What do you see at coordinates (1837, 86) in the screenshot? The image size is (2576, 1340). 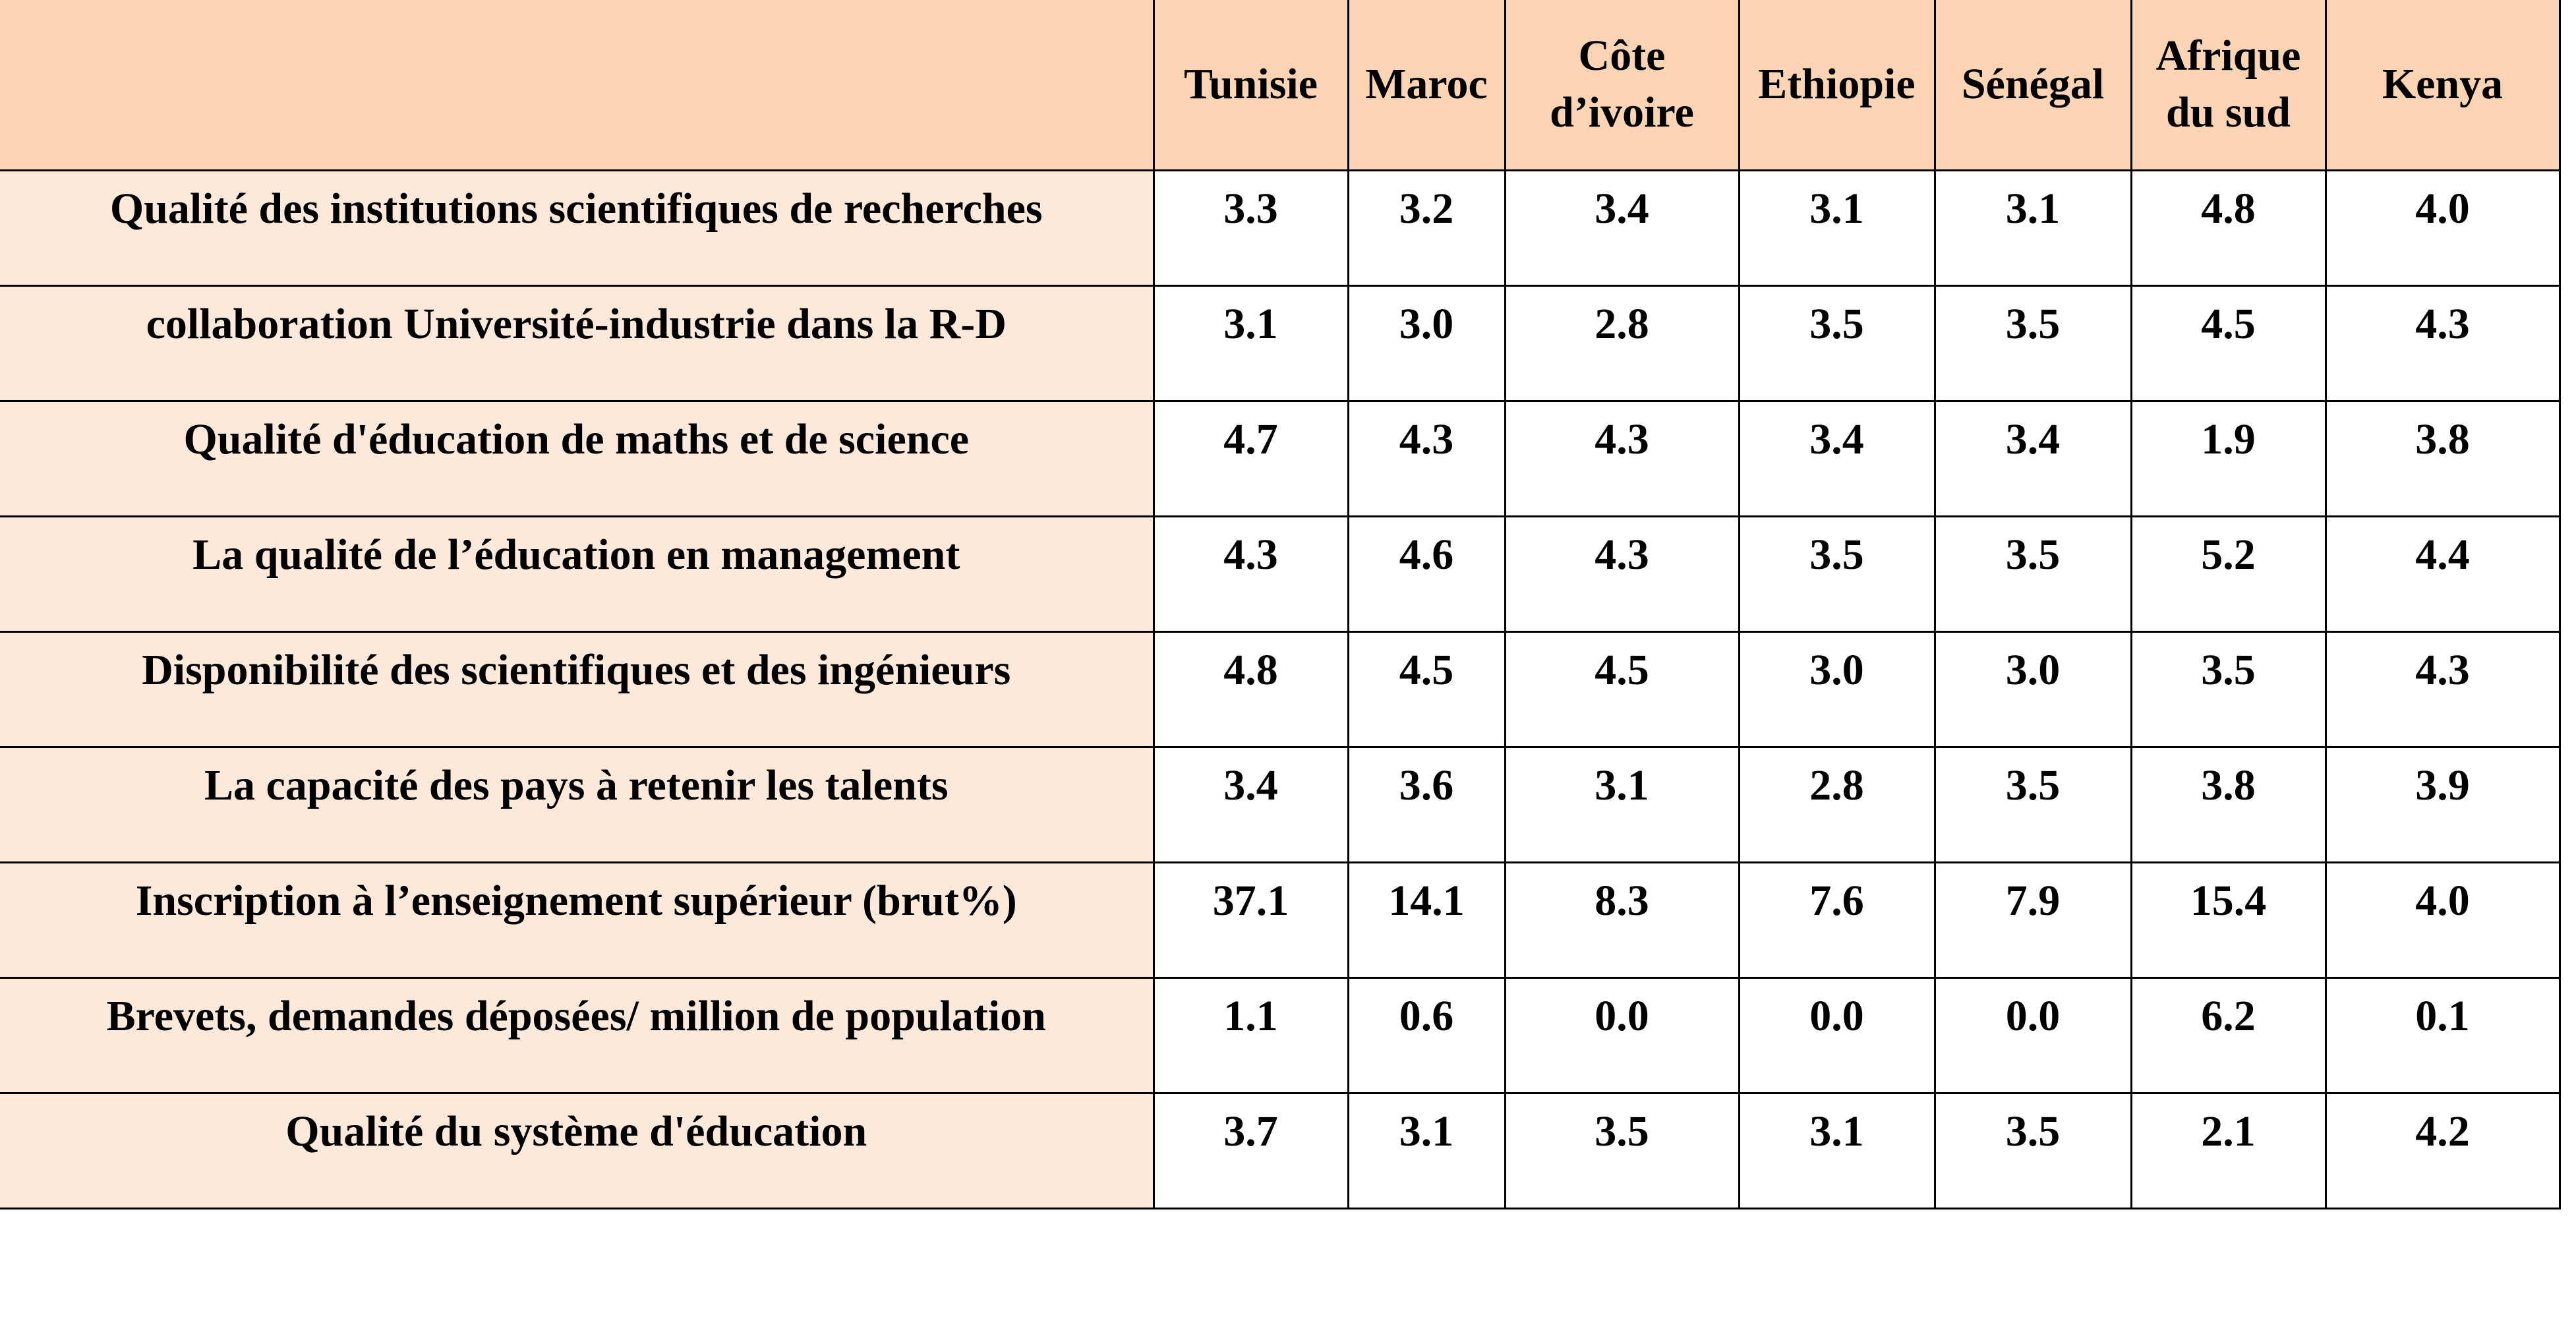 I see `column-header: Ethiopie` at bounding box center [1837, 86].